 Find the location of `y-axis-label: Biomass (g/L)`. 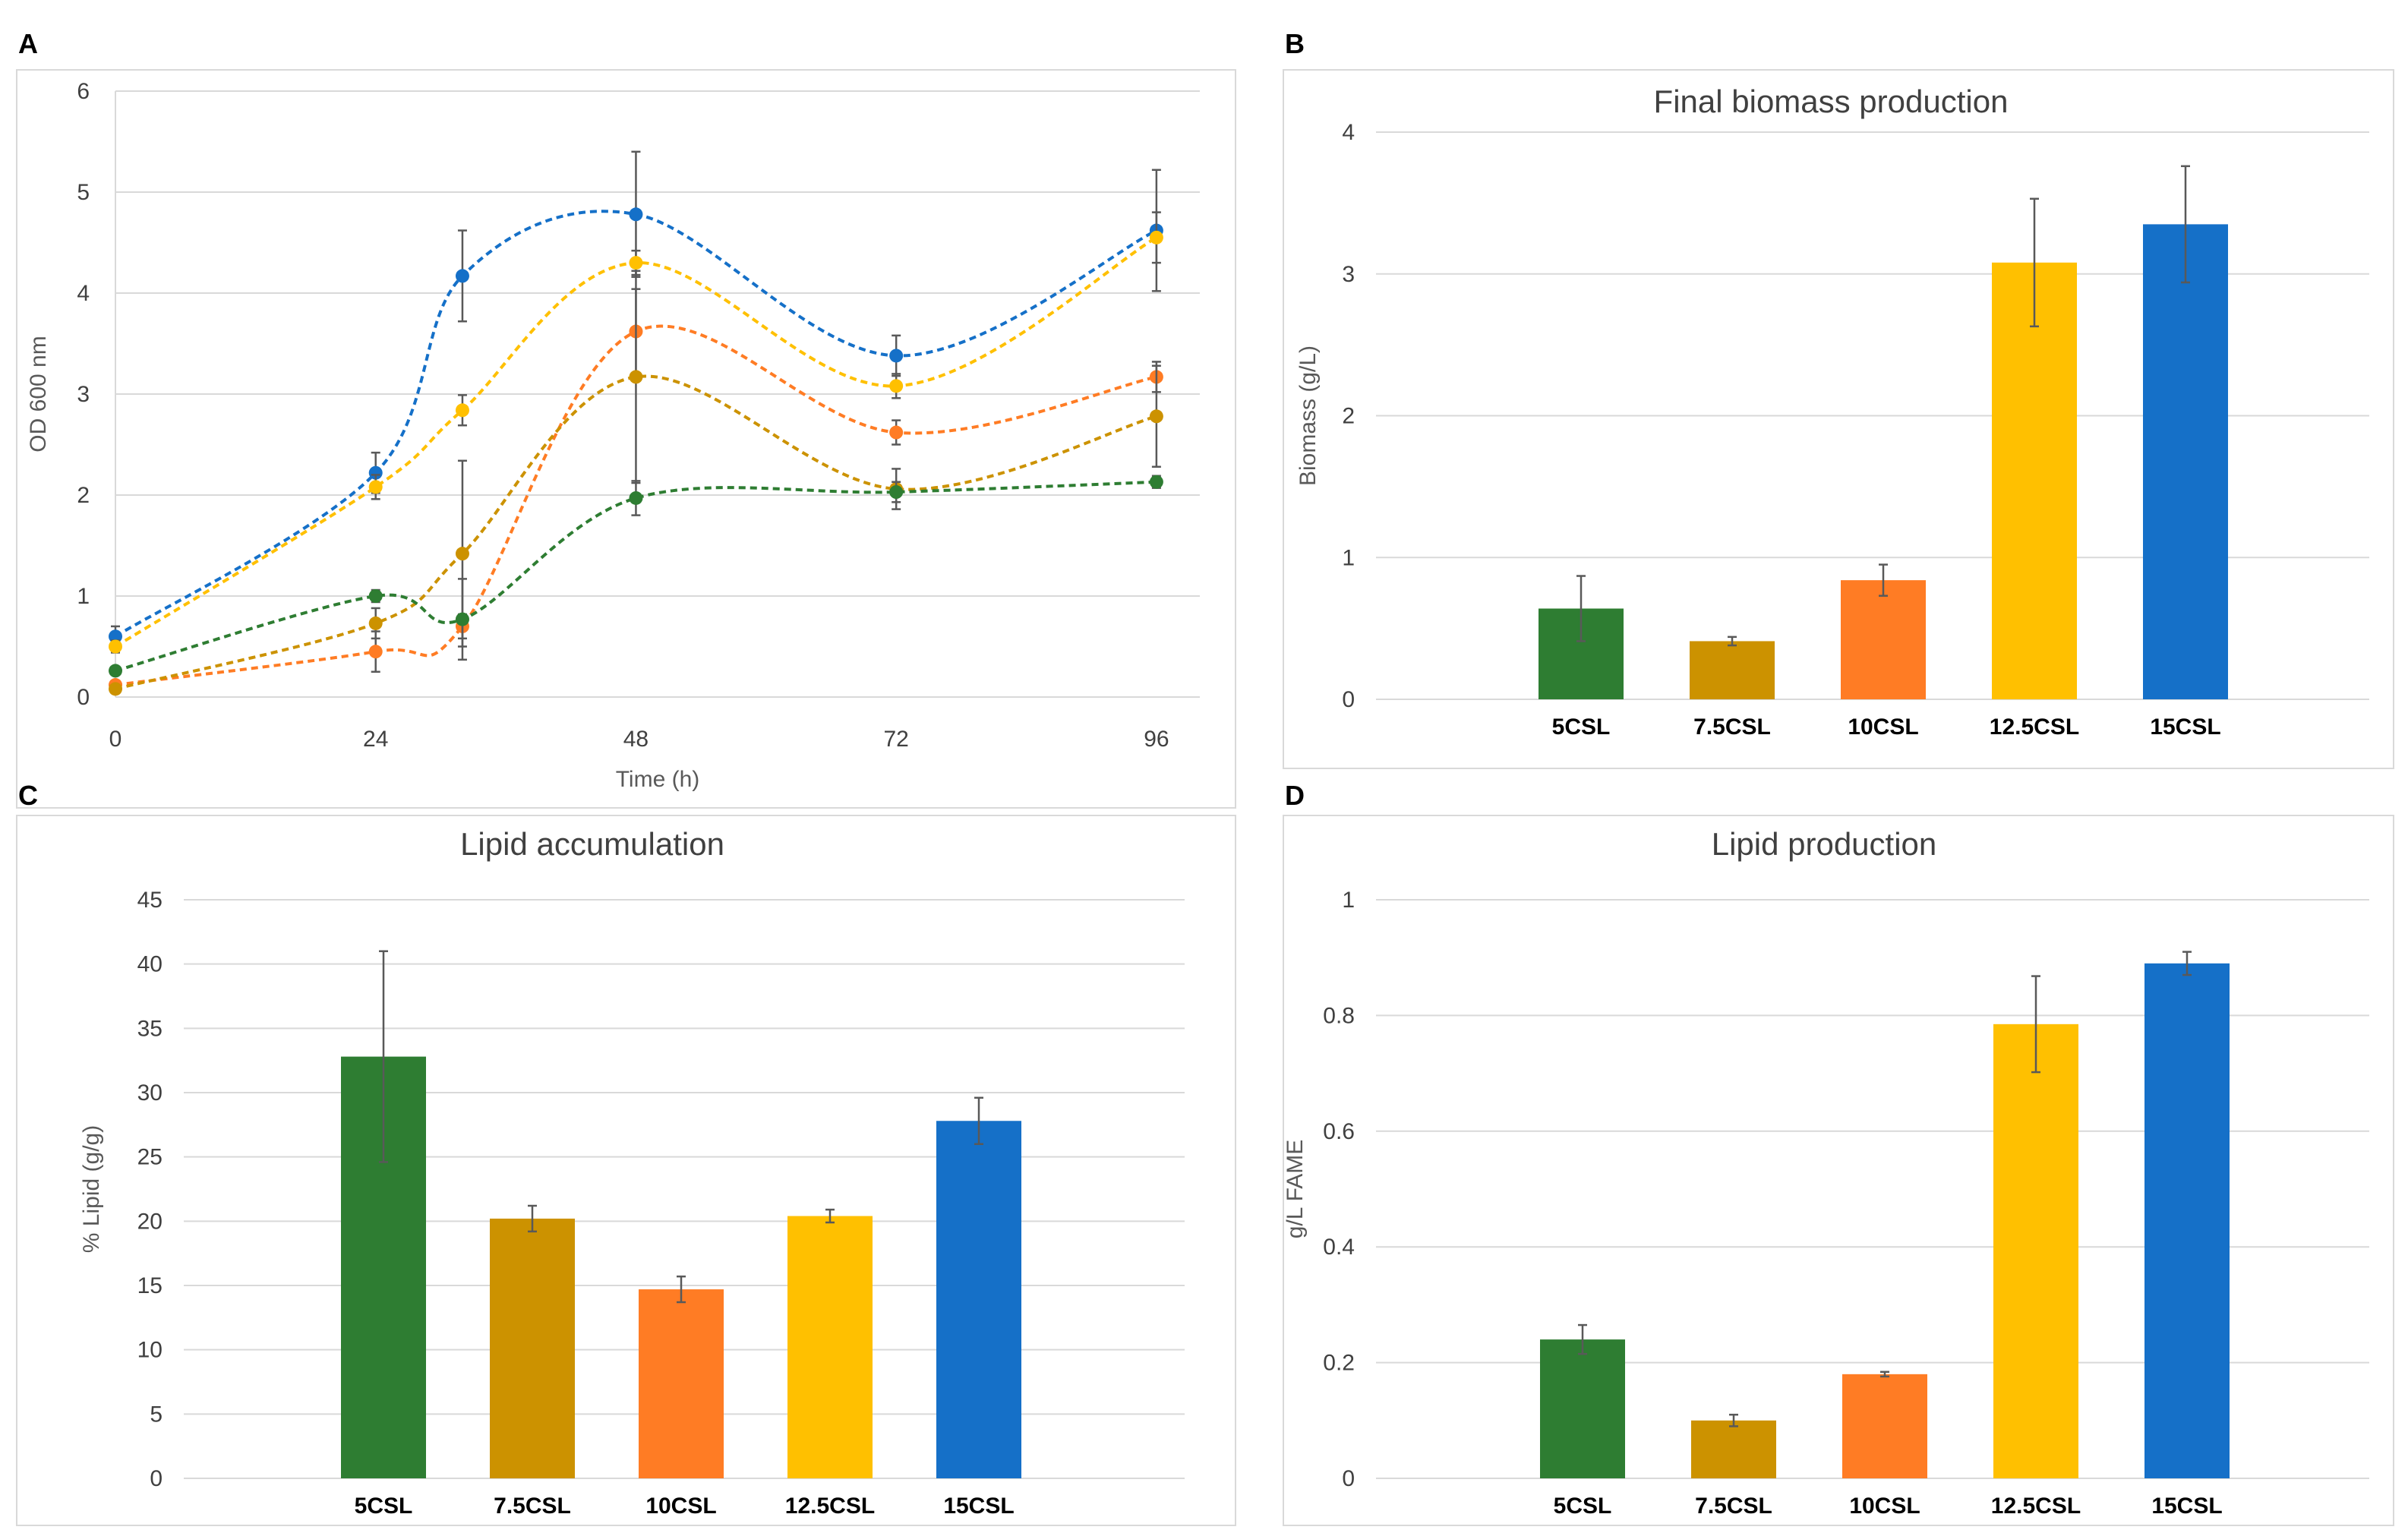

y-axis-label: Biomass (g/L) is located at coordinates (1308, 415).